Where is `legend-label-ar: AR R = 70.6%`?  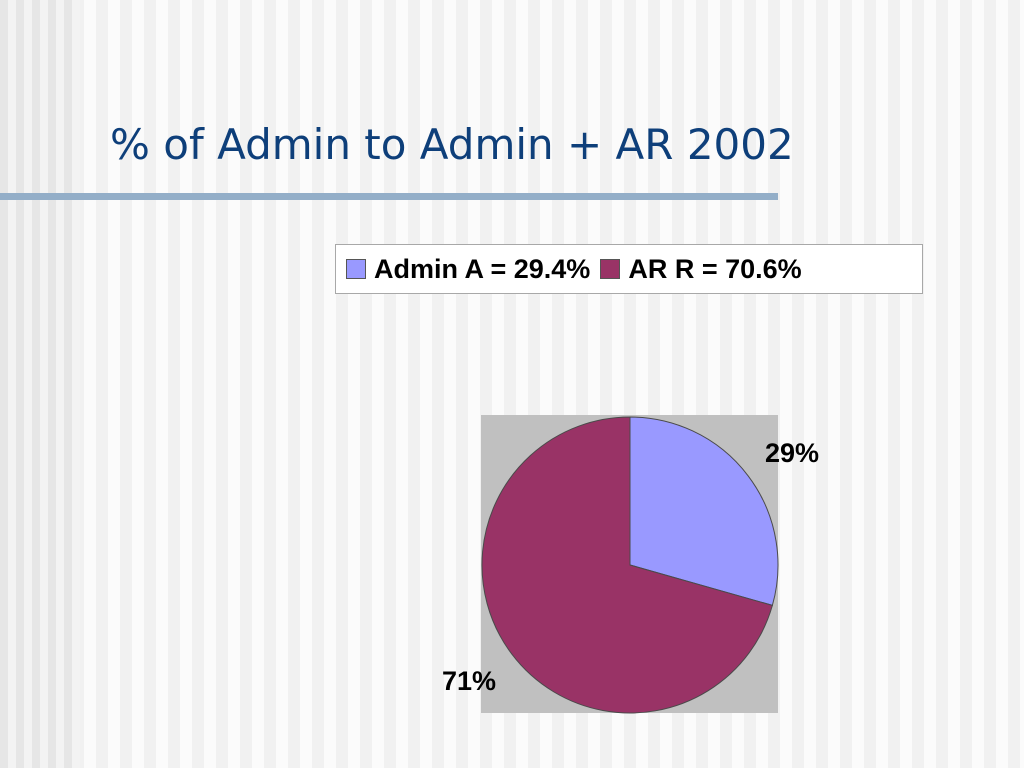 legend-label-ar: AR R = 70.6% is located at coordinates (715, 268).